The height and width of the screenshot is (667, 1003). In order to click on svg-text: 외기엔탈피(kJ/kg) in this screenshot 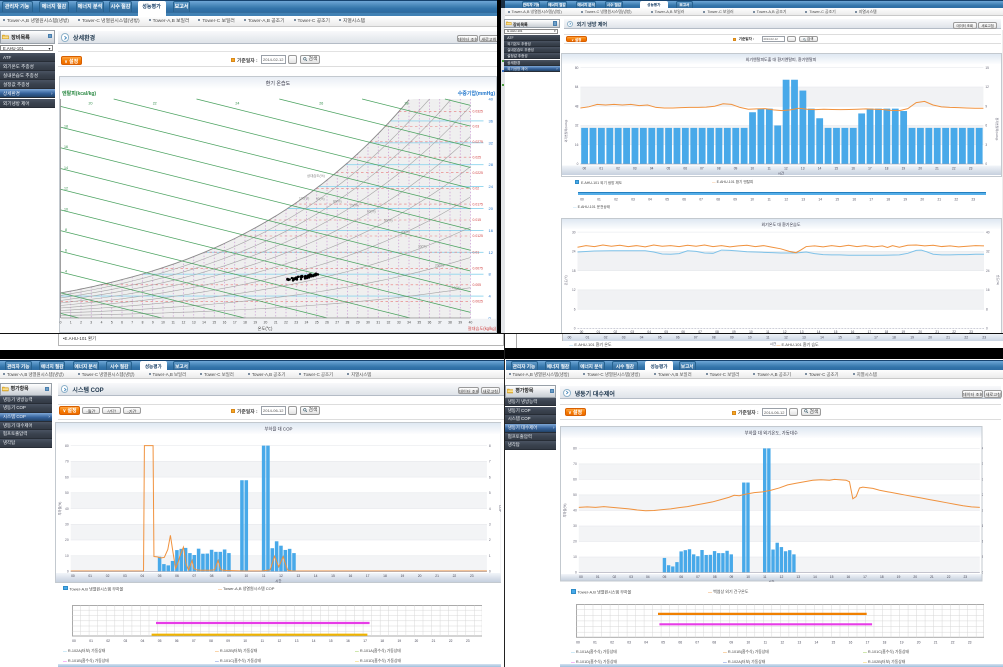, I will do `click(565, 131)`.